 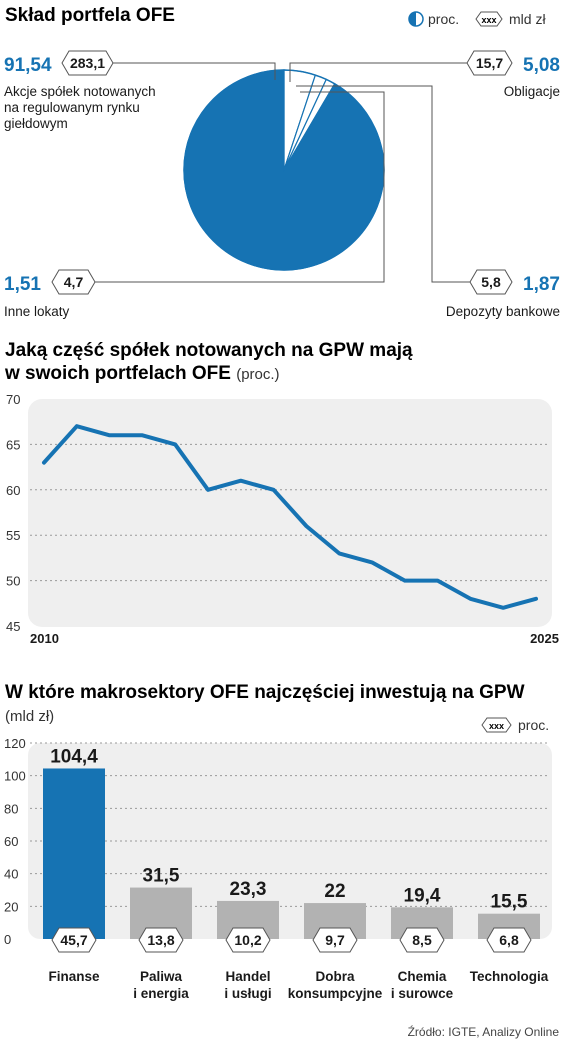 I want to click on pie-legend: proc. xxx mld zł, so click(x=477, y=19).